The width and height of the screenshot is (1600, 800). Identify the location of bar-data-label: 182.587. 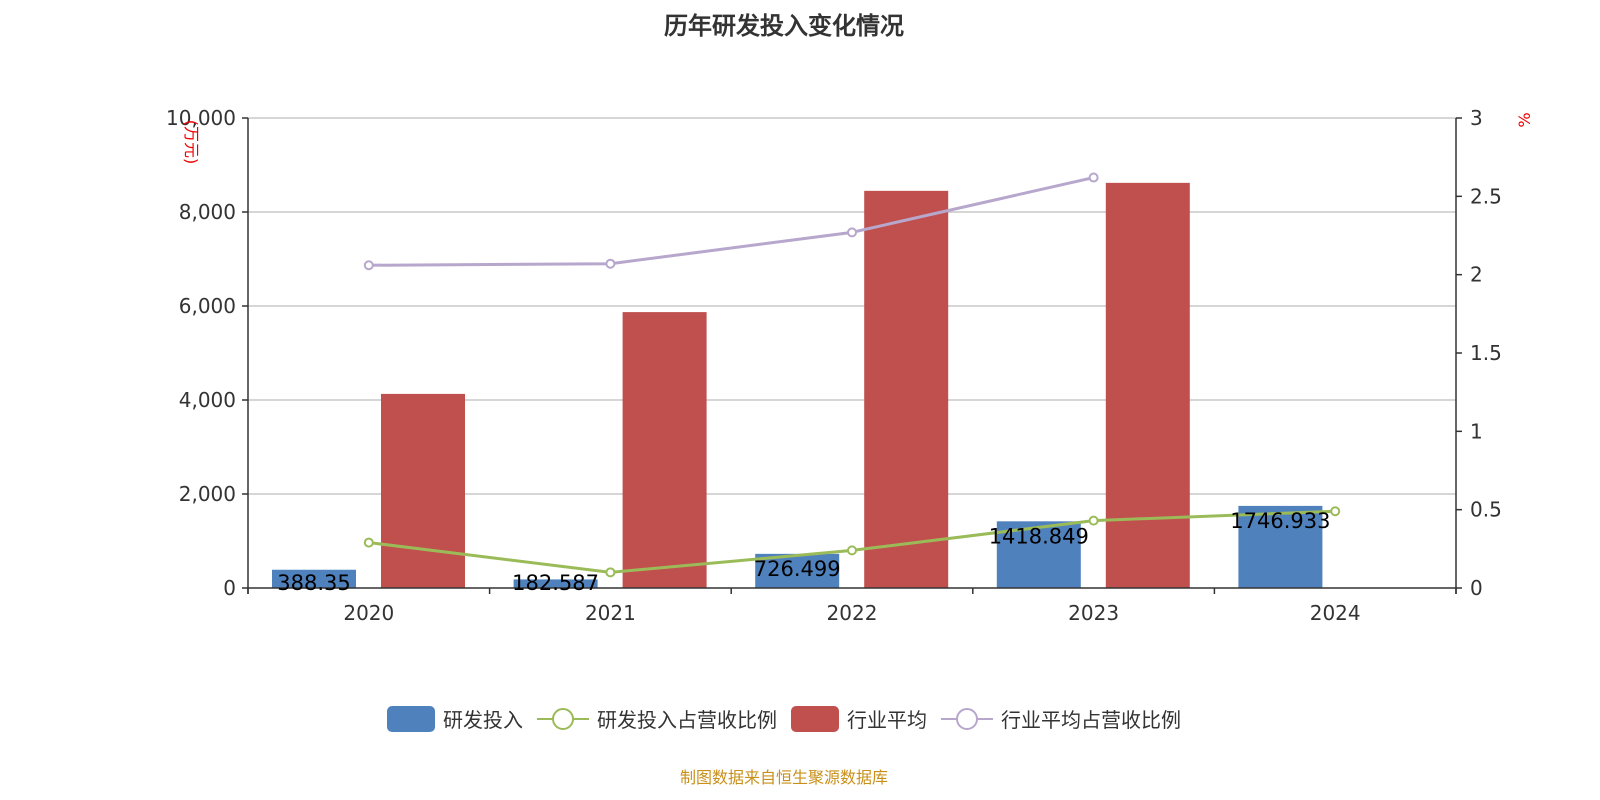
(555, 583).